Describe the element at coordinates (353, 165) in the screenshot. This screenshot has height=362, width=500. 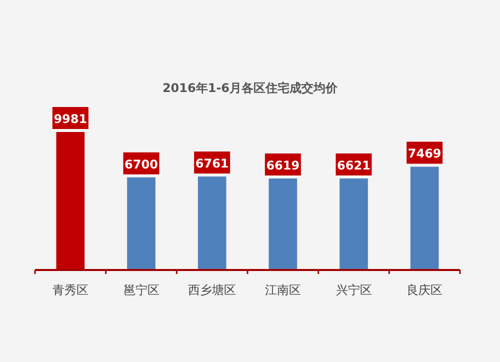
I see `data-label: 6621` at that location.